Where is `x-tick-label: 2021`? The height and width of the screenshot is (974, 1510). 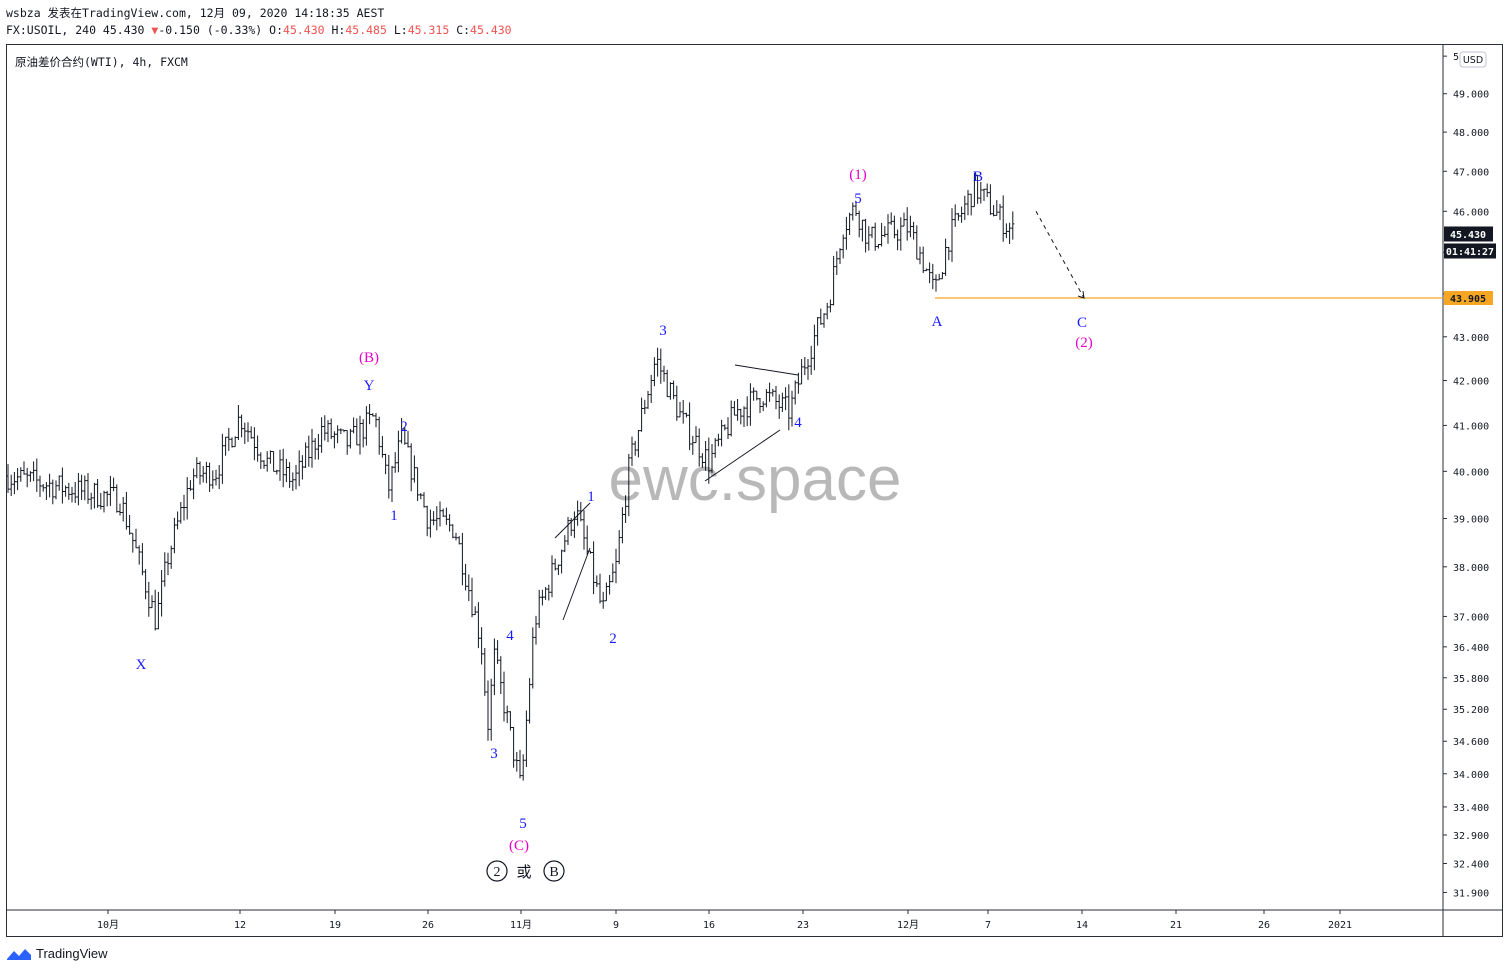
x-tick-label: 2021 is located at coordinates (1340, 925).